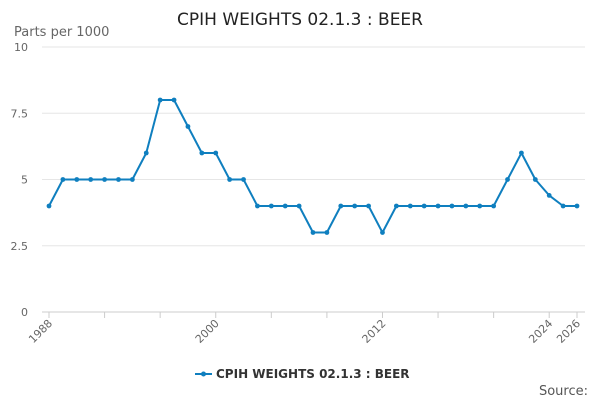 This screenshot has width=600, height=400. I want to click on y-tick-label: 2.5, so click(20, 246).